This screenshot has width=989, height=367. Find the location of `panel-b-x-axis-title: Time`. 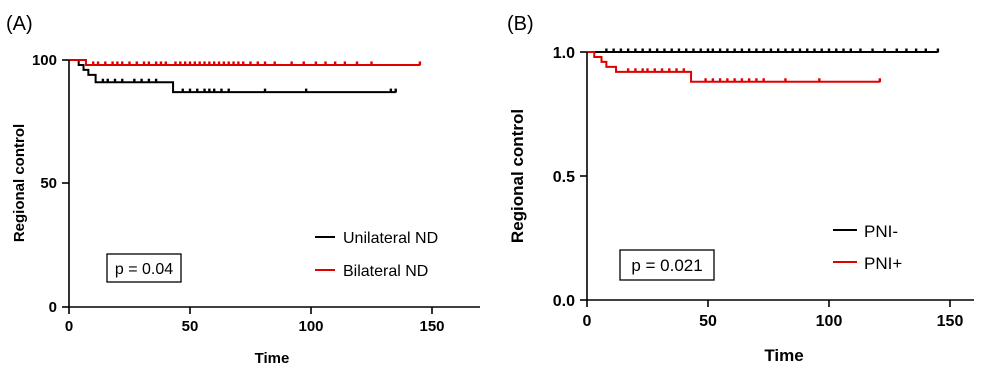

panel-b-x-axis-title: Time is located at coordinates (783, 355).